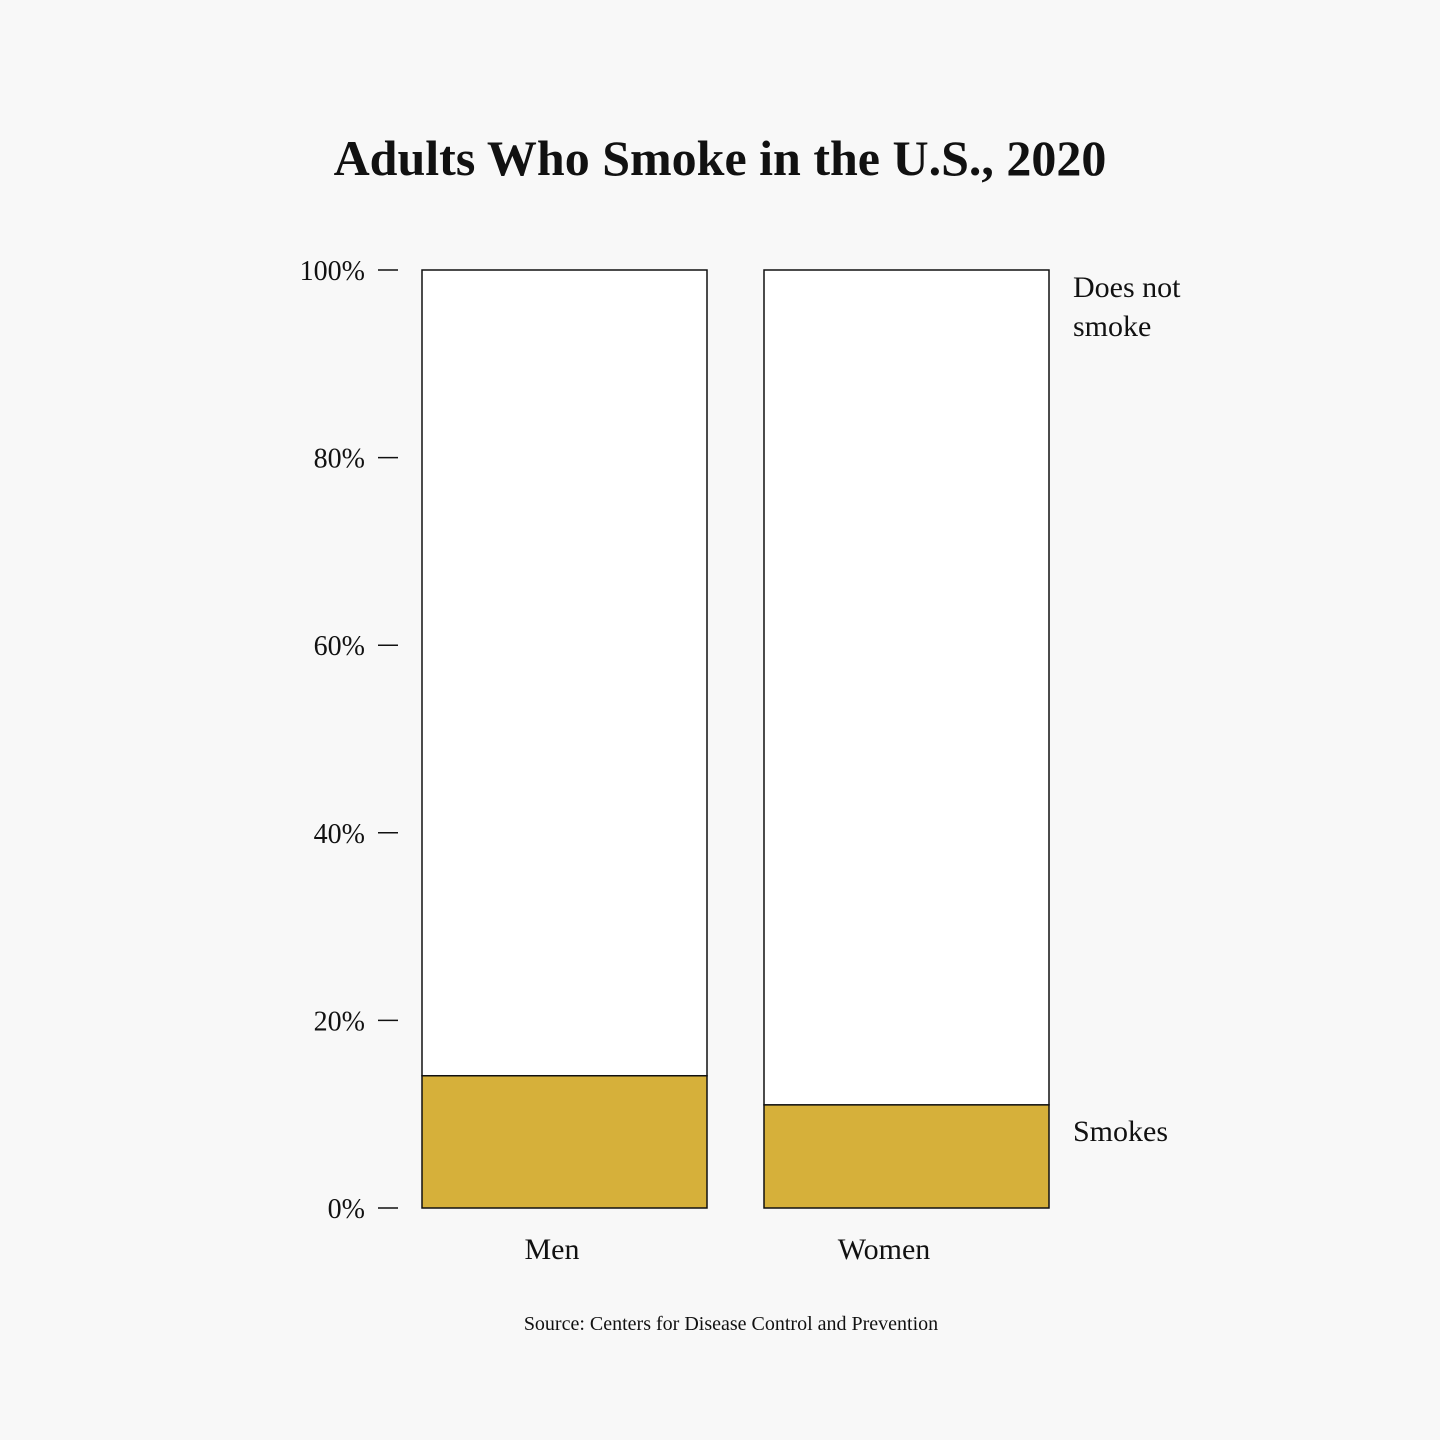 This screenshot has width=1440, height=1440. I want to click on y-tick-label: 0%, so click(346, 1209).